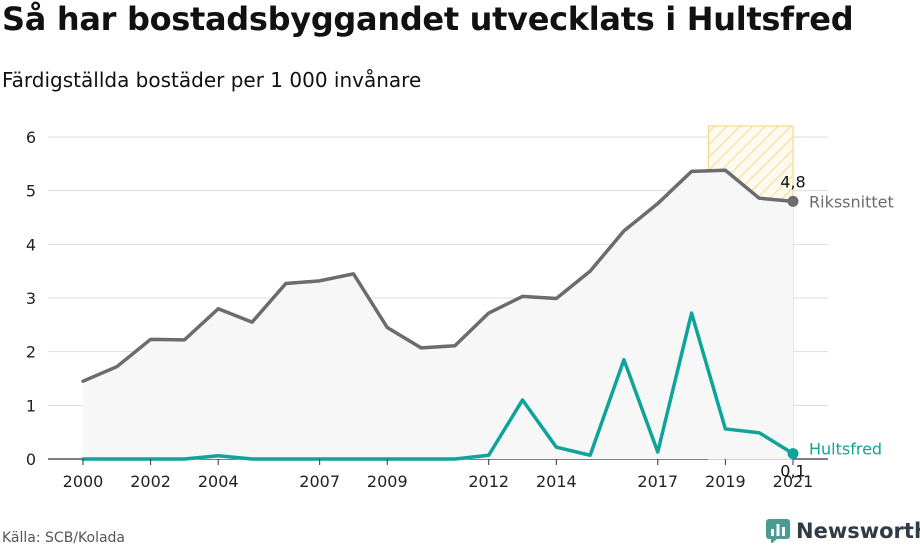 The image size is (920, 552). What do you see at coordinates (792, 471) in the screenshot?
I see `end-value-hultsfred: 0,1` at bounding box center [792, 471].